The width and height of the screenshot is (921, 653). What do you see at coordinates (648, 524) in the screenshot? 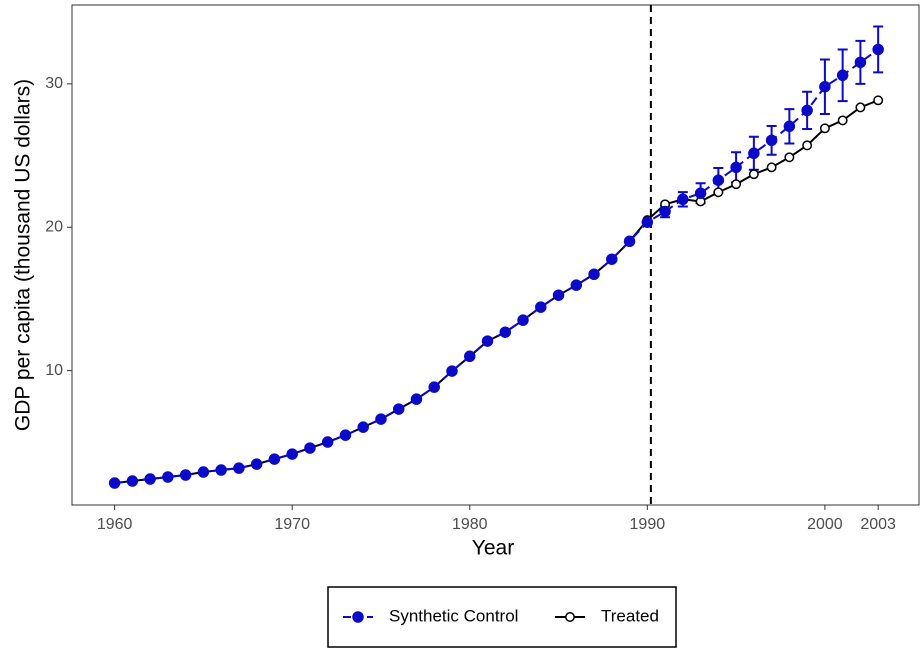
I see `x-tick-label: 1990` at bounding box center [648, 524].